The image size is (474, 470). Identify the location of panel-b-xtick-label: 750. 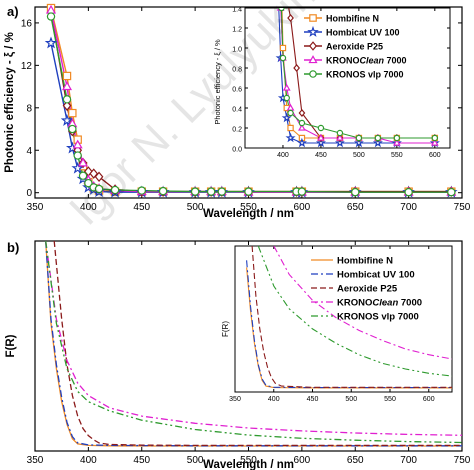
(462, 460).